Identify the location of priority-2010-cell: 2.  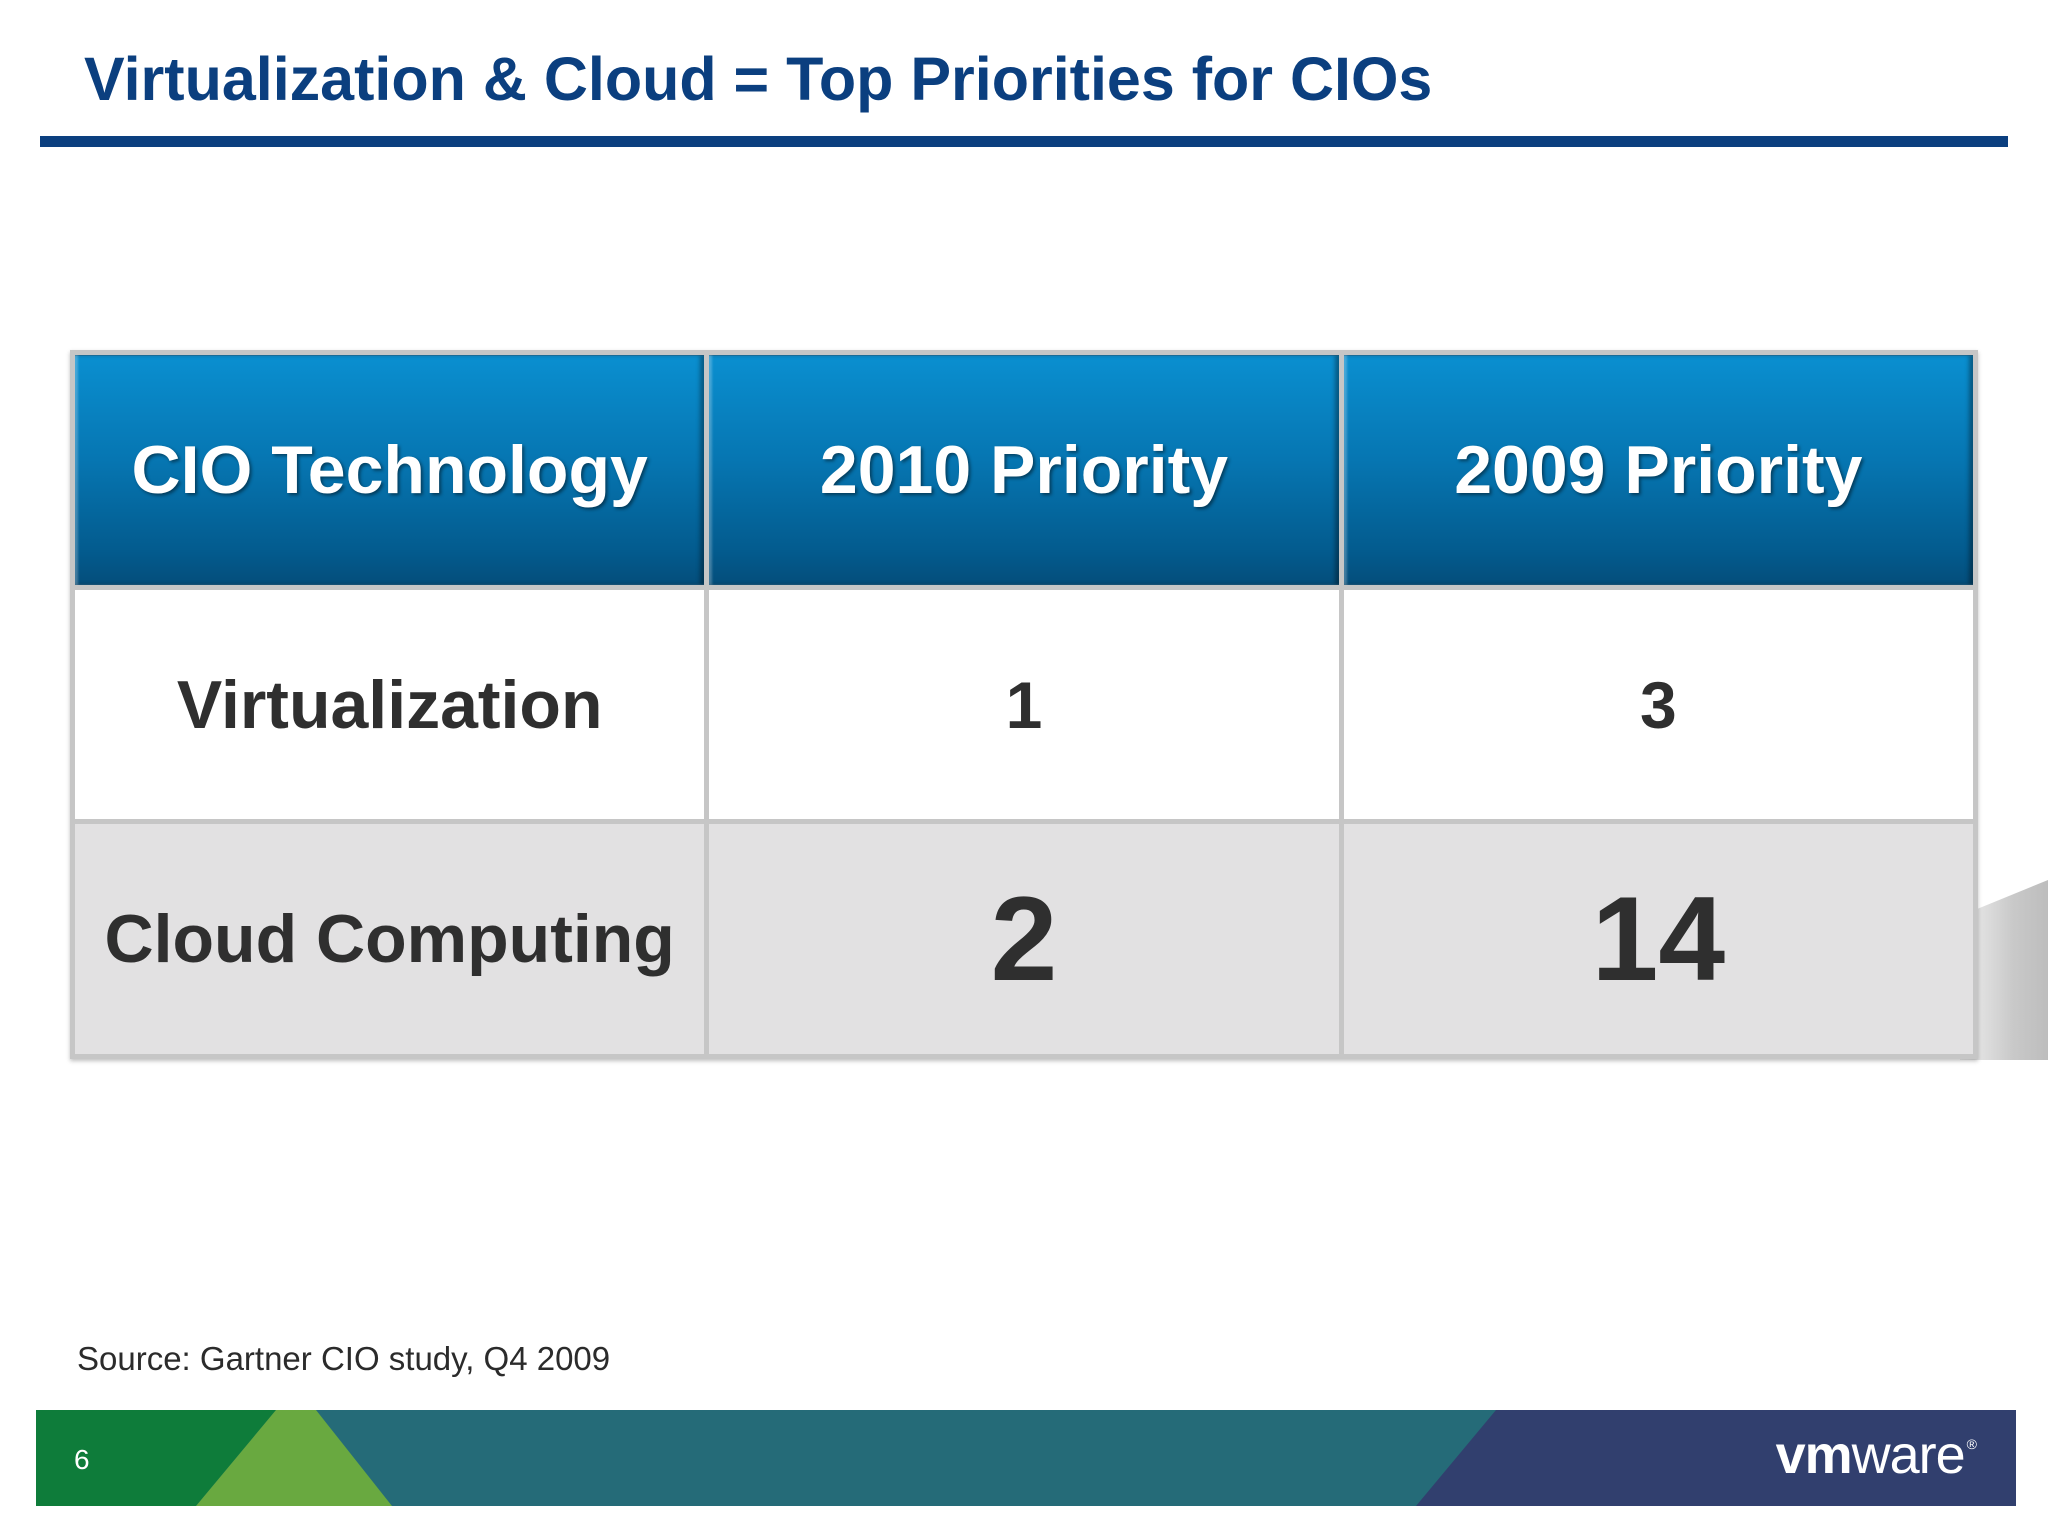
(1024, 939).